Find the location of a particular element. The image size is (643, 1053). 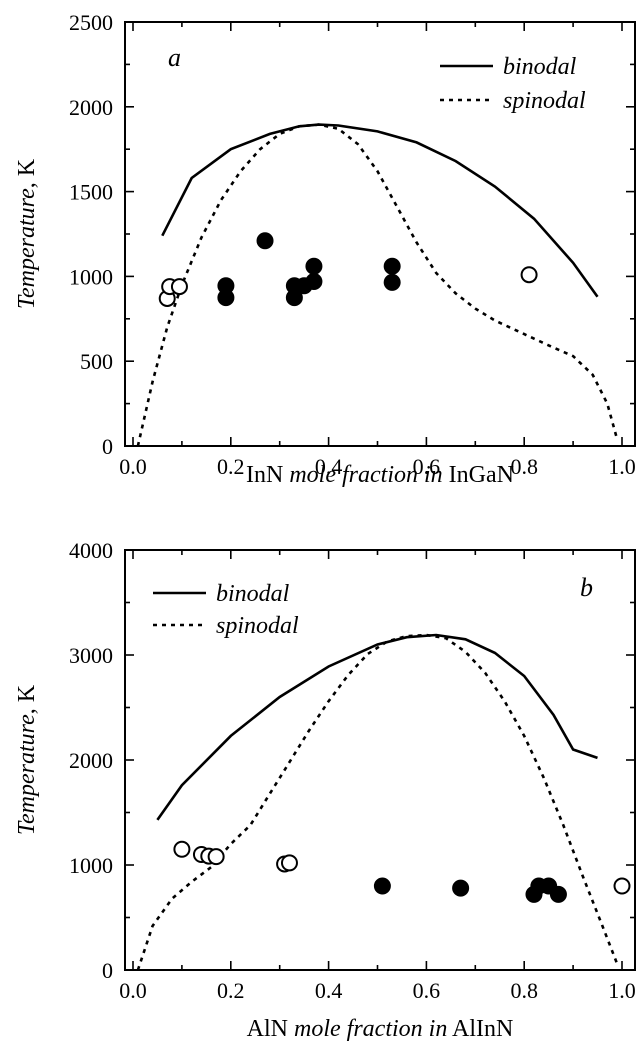

panel-b-legend-binodal-label: binodal is located at coordinates (253, 594).